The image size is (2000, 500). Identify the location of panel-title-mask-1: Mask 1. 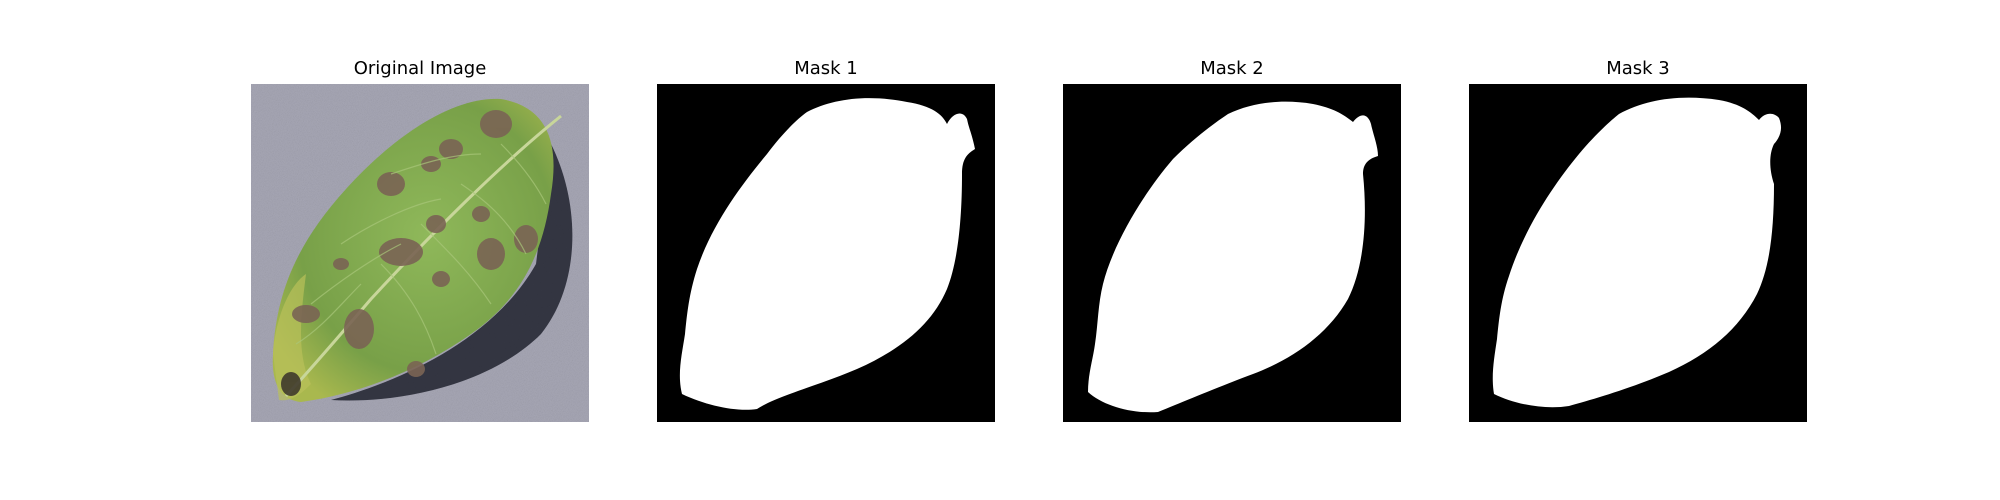
(826, 68).